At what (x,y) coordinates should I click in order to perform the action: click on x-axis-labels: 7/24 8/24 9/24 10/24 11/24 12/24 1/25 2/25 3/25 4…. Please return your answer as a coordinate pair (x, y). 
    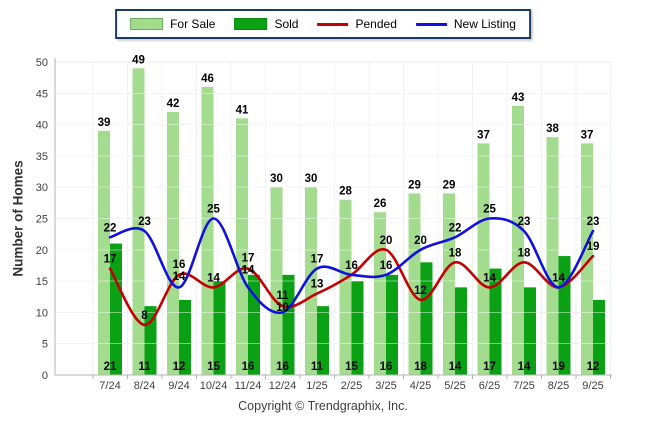
    Looking at the image, I should click on (351, 386).